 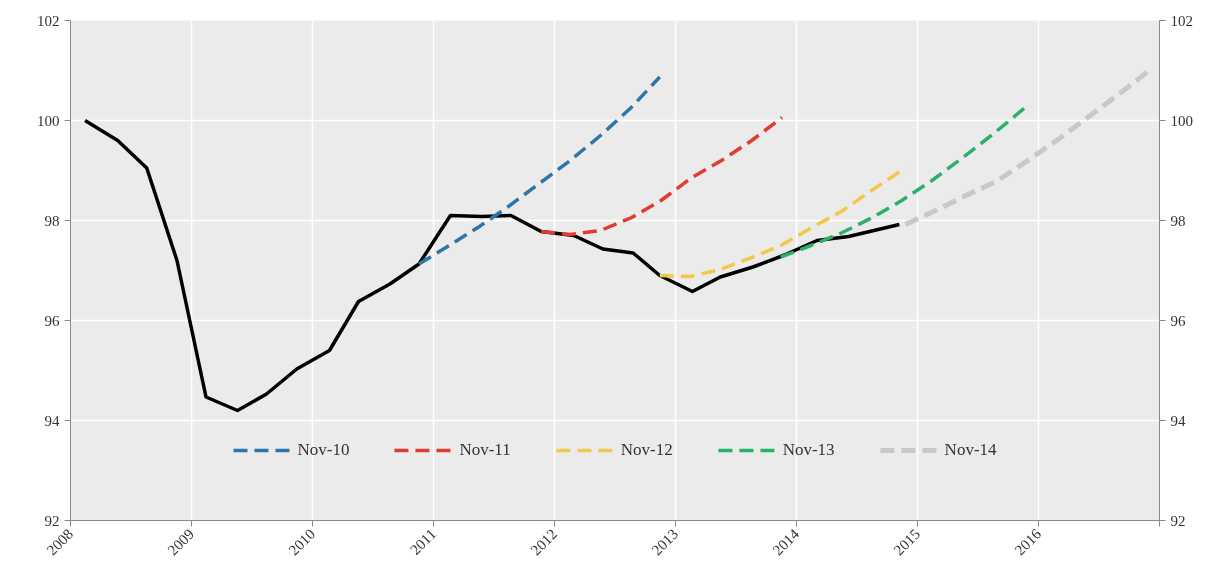 I want to click on y-tick-label: 98, so click(x=52, y=220).